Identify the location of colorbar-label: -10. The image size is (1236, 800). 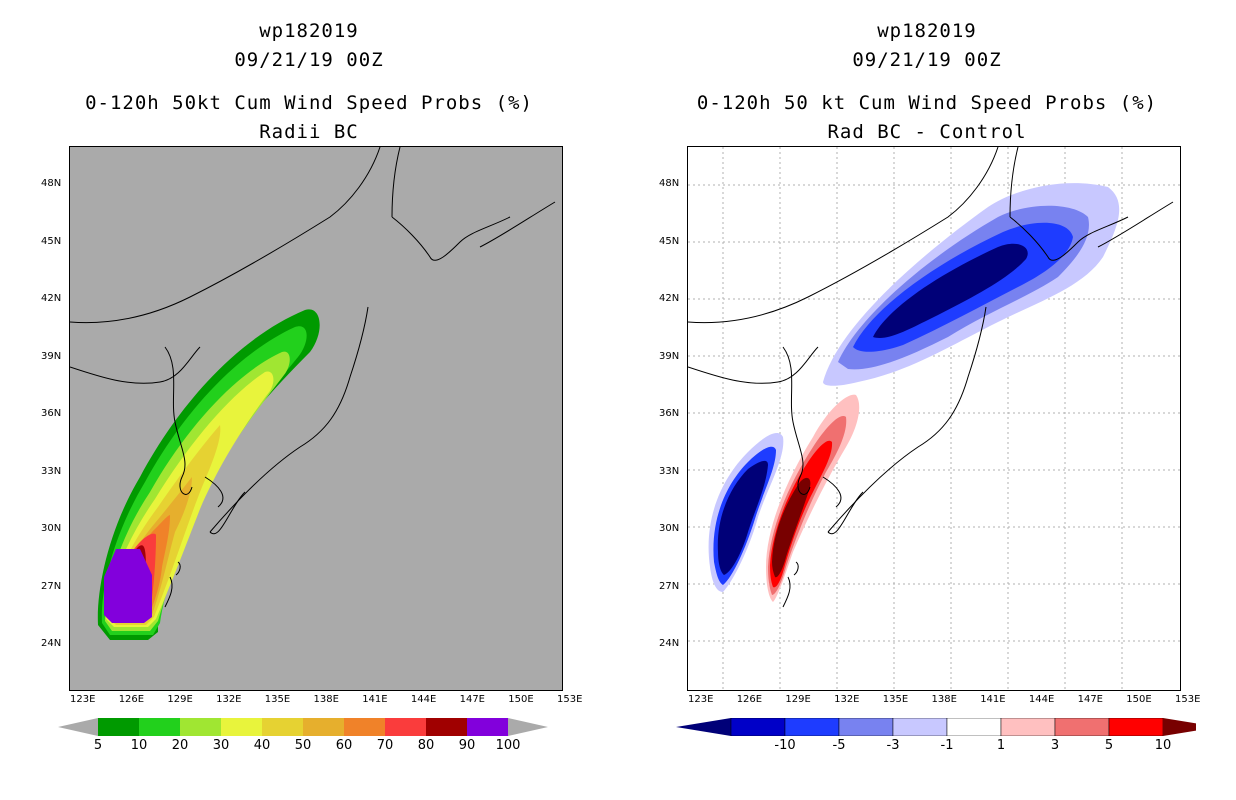
(785, 745).